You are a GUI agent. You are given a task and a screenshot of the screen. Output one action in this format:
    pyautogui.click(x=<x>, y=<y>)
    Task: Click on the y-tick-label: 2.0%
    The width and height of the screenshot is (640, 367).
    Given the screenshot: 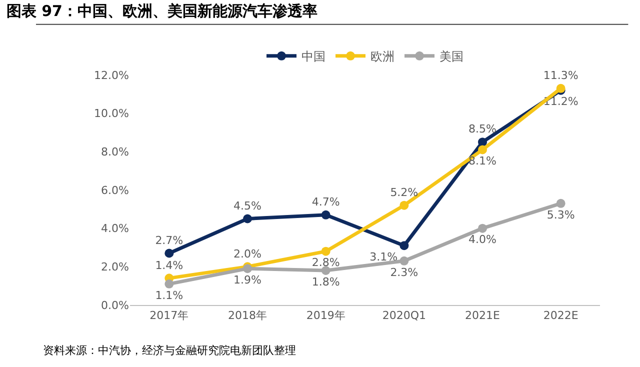 What is the action you would take?
    pyautogui.click(x=115, y=267)
    